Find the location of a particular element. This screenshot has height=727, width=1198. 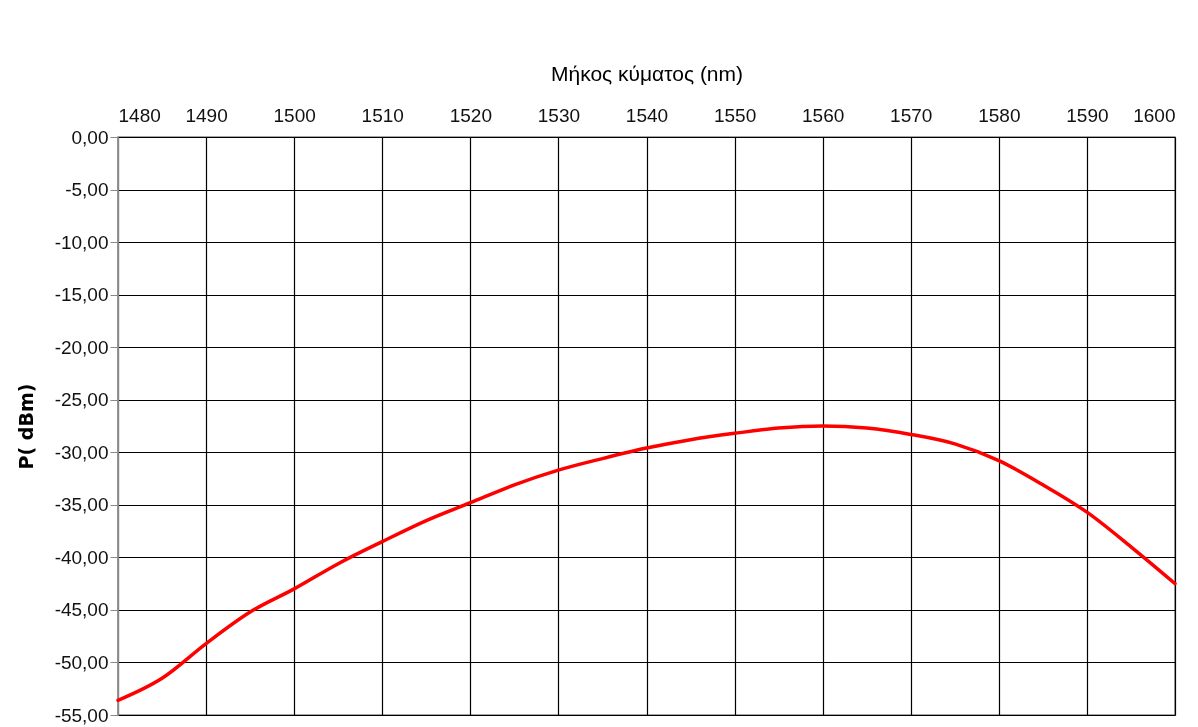

y-tick-label: -10,00 is located at coordinates (81, 242).